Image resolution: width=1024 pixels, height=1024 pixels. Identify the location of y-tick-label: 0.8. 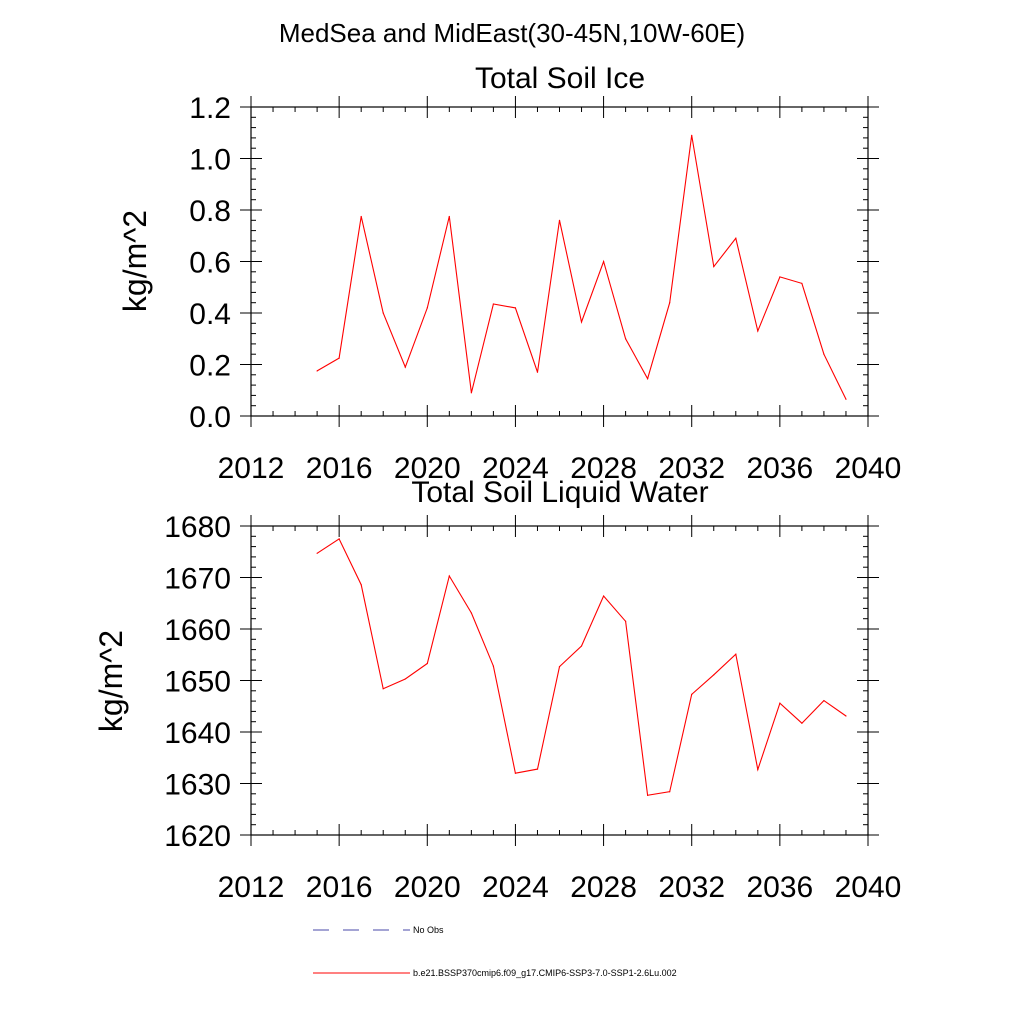
(210, 211).